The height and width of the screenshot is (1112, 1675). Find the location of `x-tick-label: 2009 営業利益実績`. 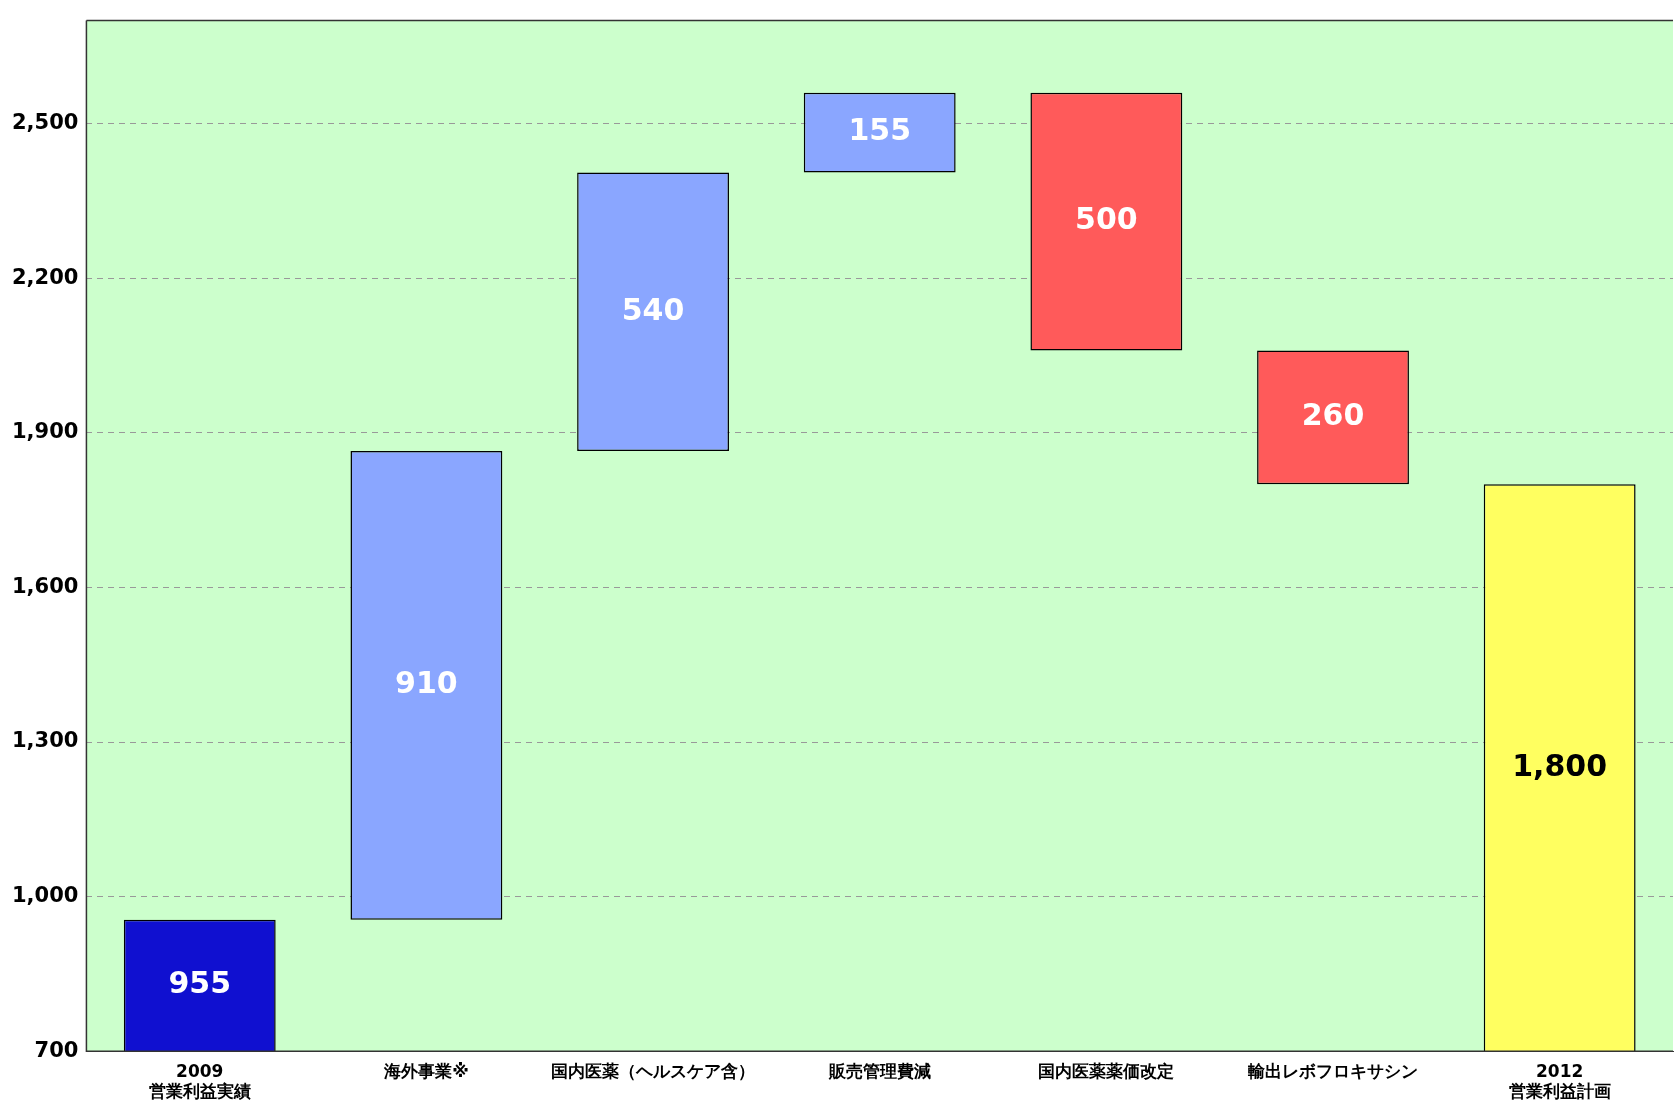

x-tick-label: 2009 営業利益実績 is located at coordinates (199, 1081).